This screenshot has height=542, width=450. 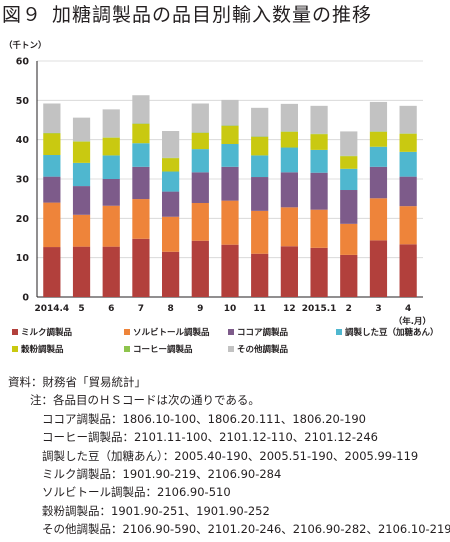 I want to click on x-tick-label: 3, so click(x=378, y=309).